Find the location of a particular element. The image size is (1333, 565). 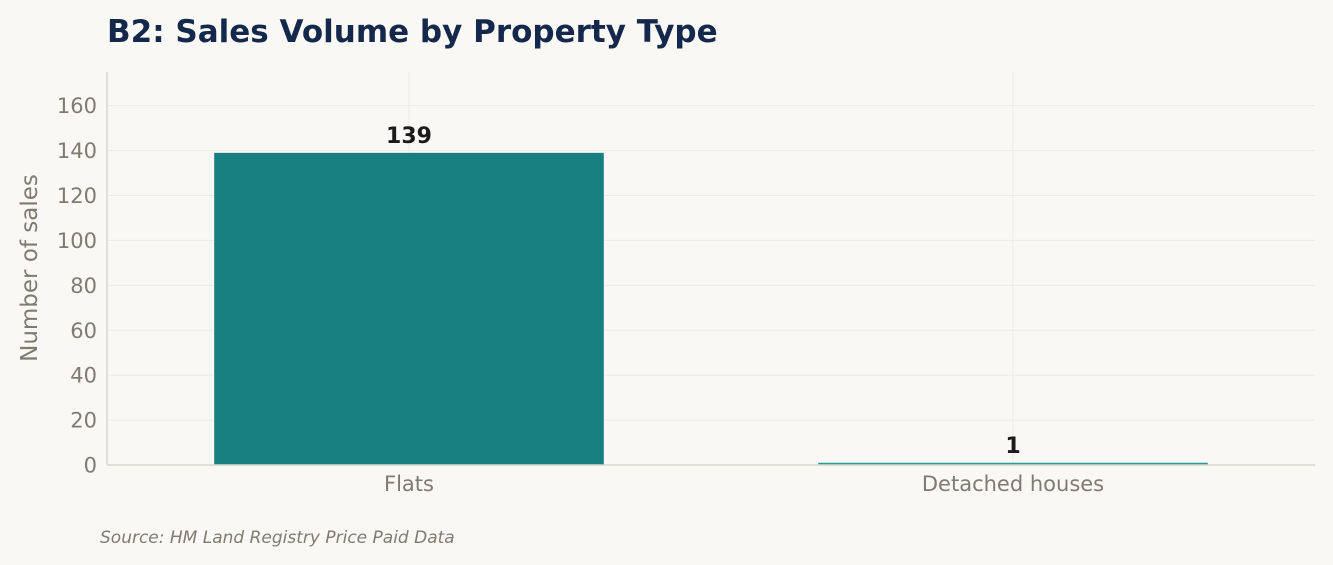

y-tick-label: 80 is located at coordinates (83, 286).